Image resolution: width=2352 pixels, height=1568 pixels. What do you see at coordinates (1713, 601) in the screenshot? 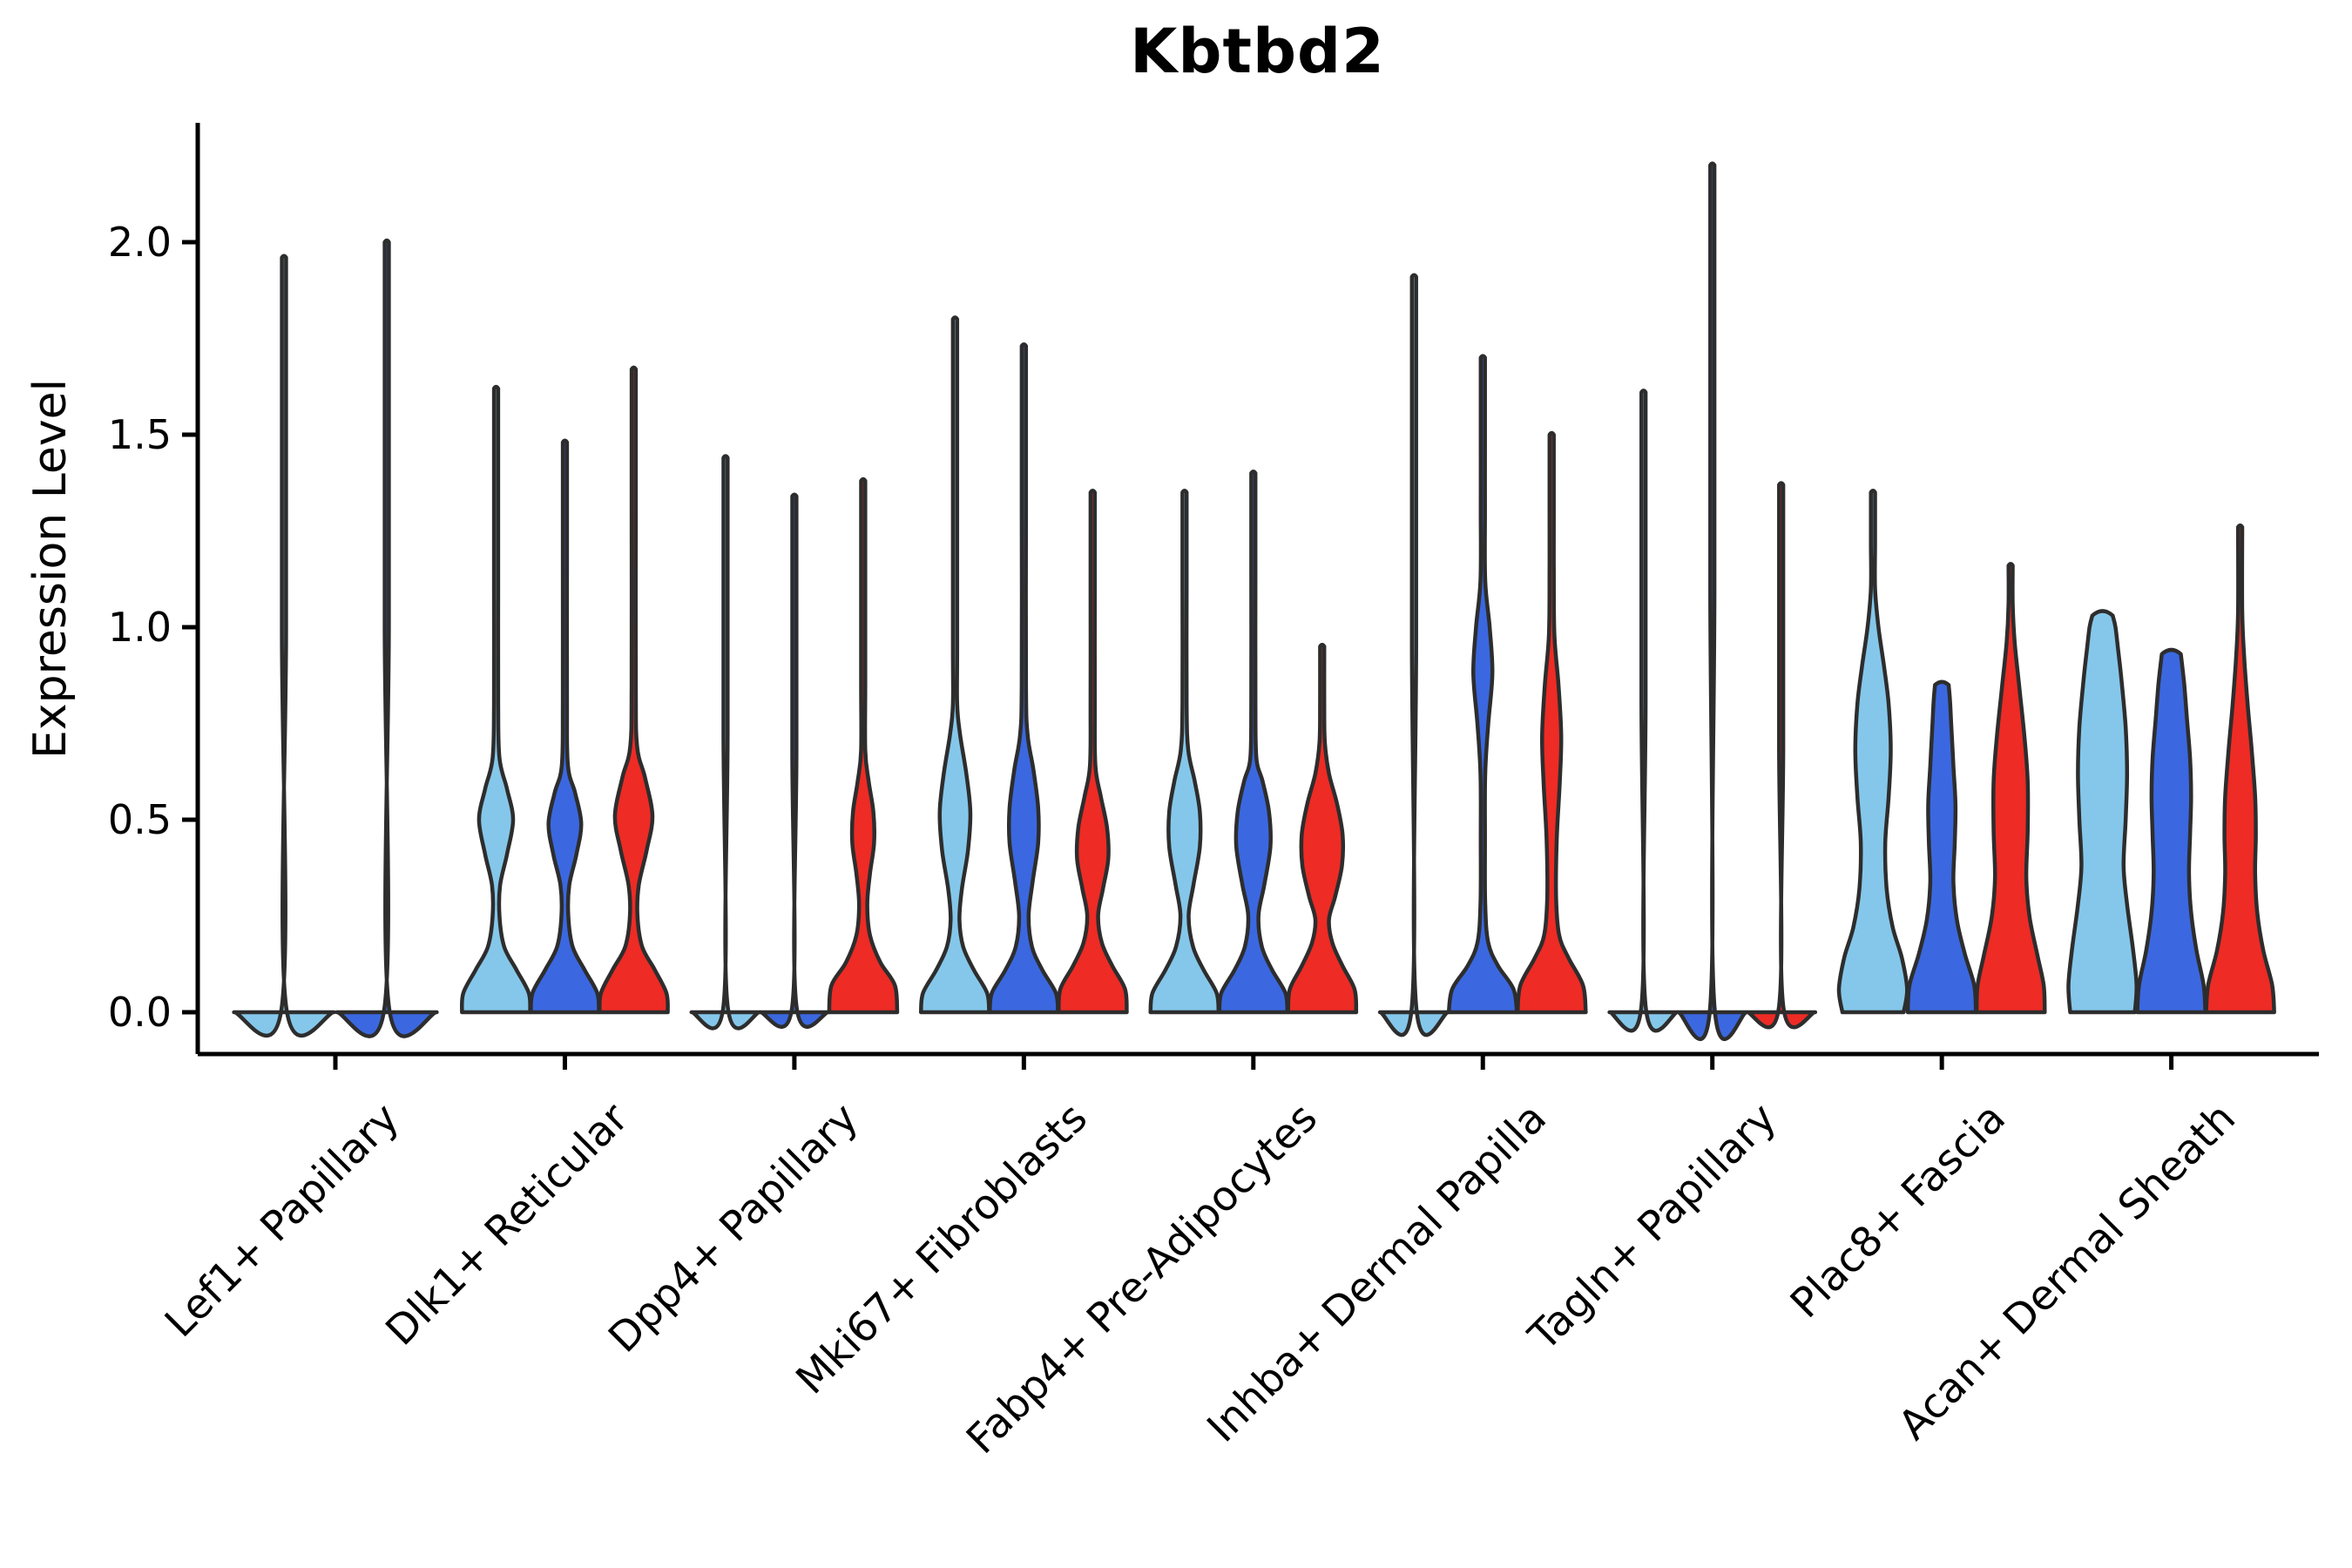
I see `violin-7-dark_blue` at bounding box center [1713, 601].